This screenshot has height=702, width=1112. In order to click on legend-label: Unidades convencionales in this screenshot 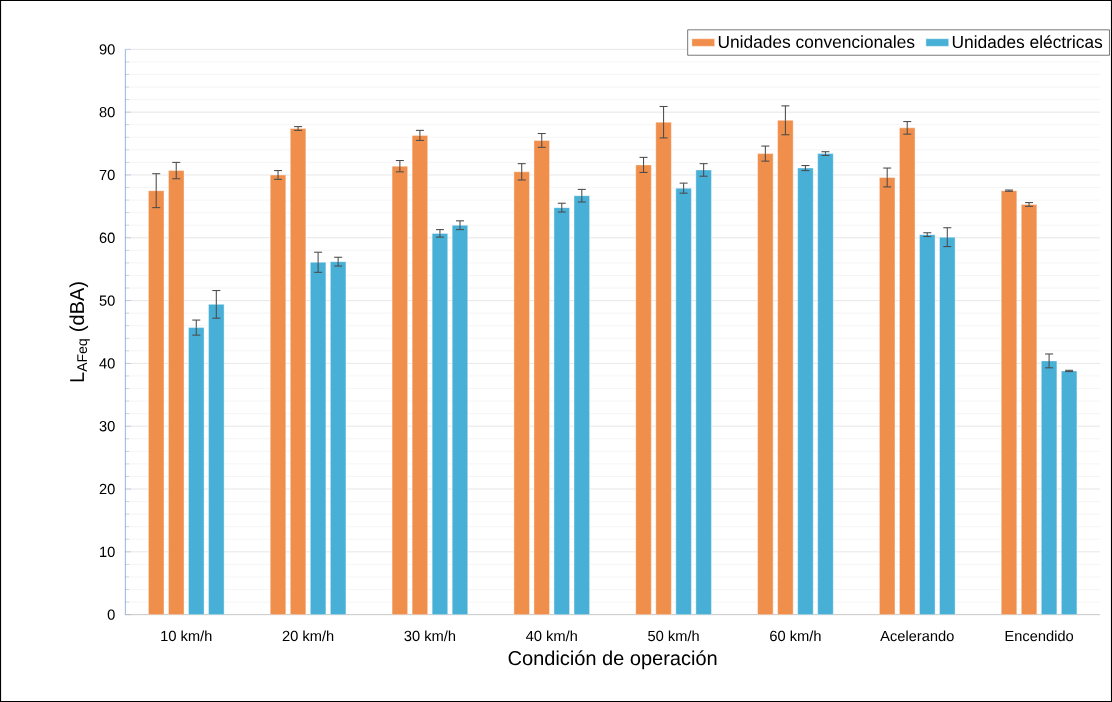, I will do `click(816, 41)`.